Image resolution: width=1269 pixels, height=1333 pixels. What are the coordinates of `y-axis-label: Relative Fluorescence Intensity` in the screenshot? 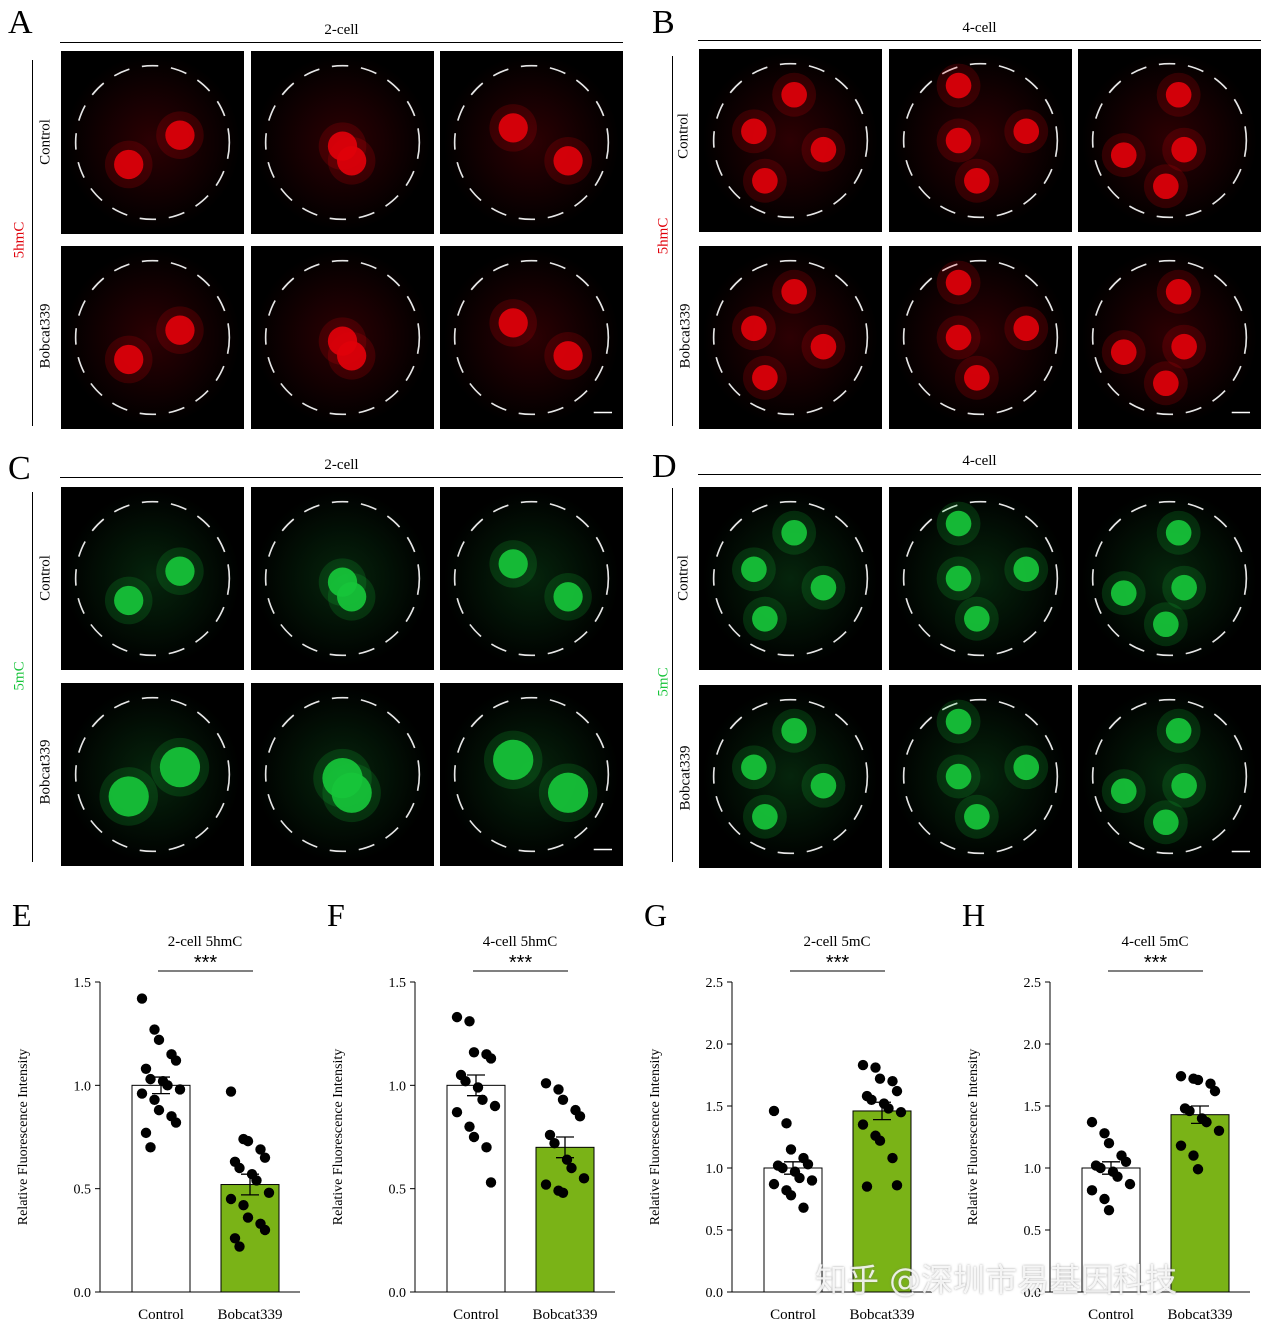 It's located at (655, 1137).